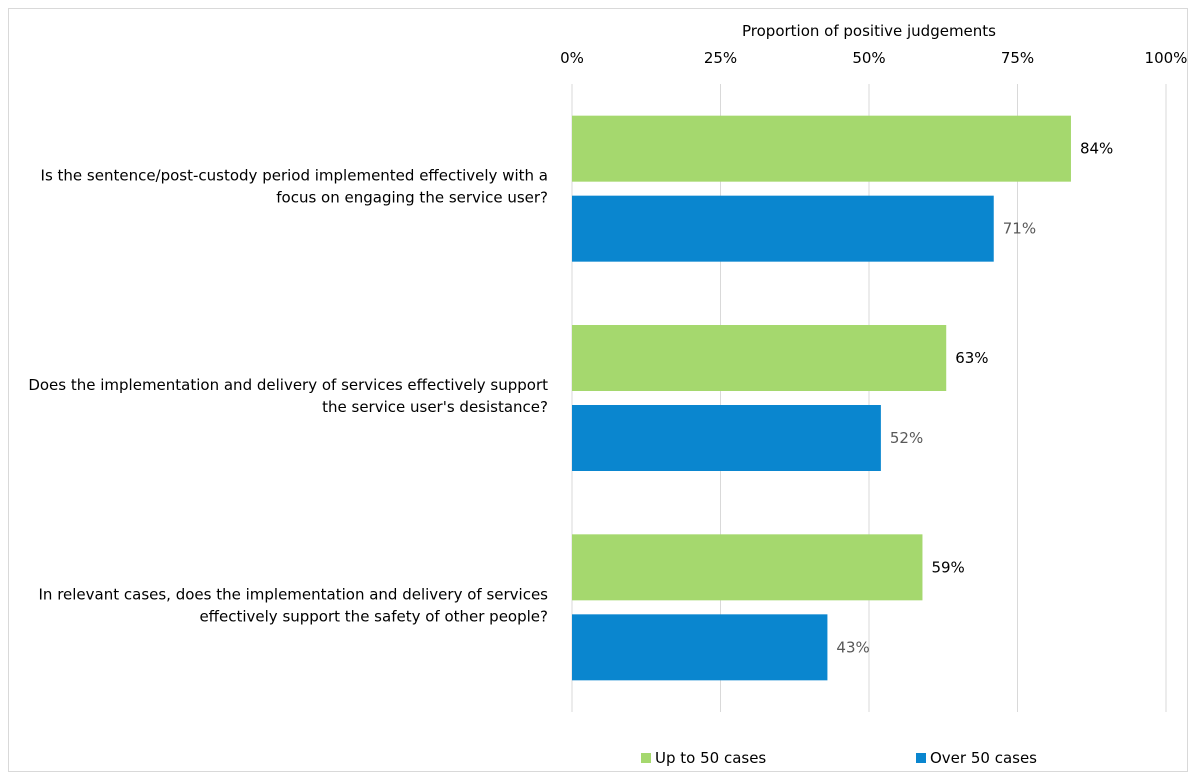 This screenshot has height=778, width=1195. I want to click on x-axis-title: Proportion of positive judgements, so click(869, 31).